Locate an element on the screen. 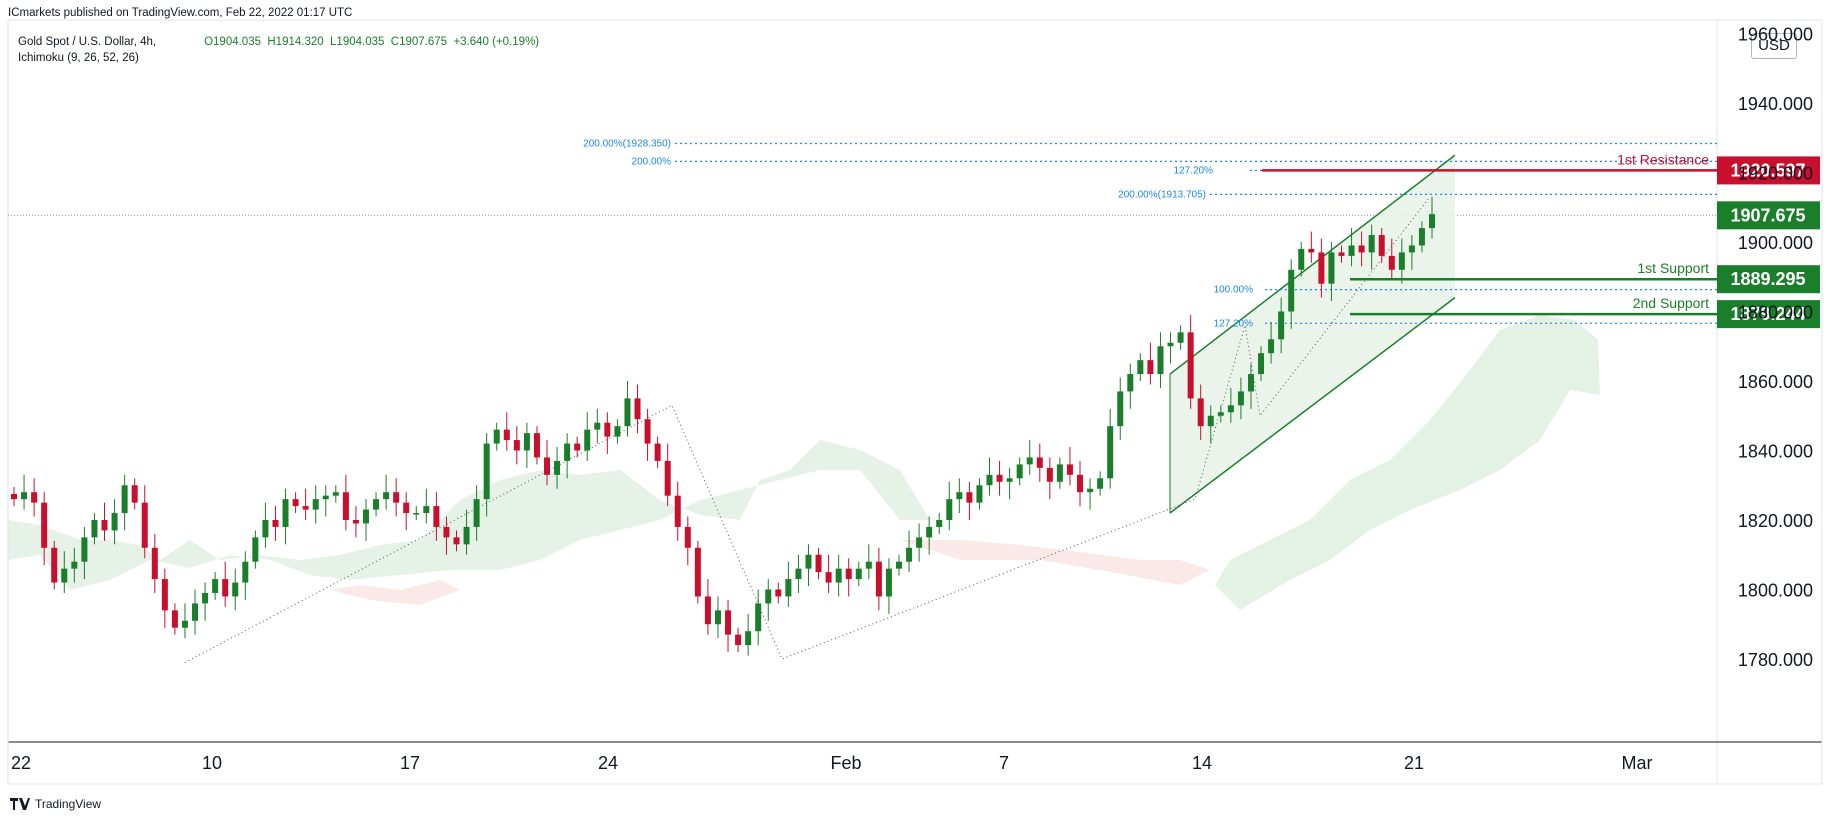 This screenshot has width=1834, height=821. level-price-label: 1920.597 is located at coordinates (1767, 170).